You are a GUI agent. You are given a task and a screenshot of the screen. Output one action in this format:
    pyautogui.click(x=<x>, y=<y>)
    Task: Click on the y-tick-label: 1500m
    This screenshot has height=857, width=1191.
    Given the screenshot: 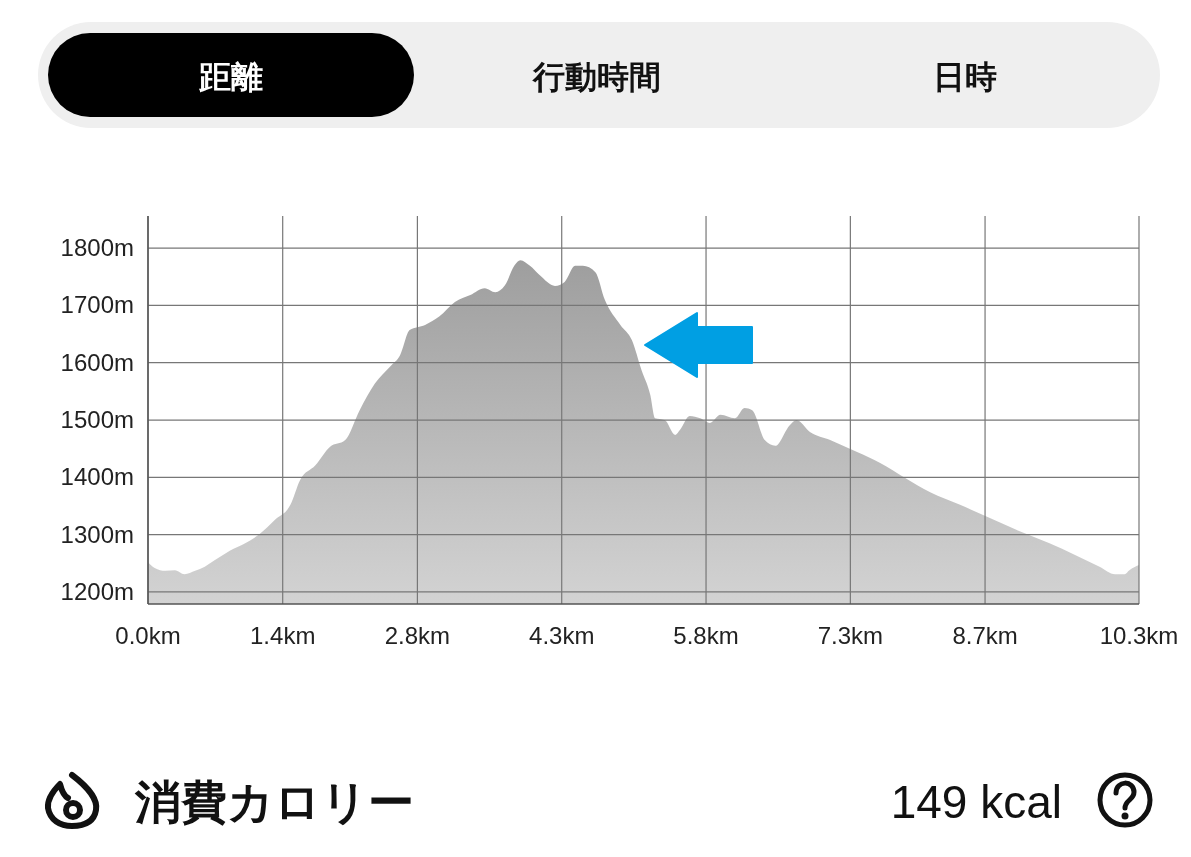 What is the action you would take?
    pyautogui.click(x=97, y=420)
    